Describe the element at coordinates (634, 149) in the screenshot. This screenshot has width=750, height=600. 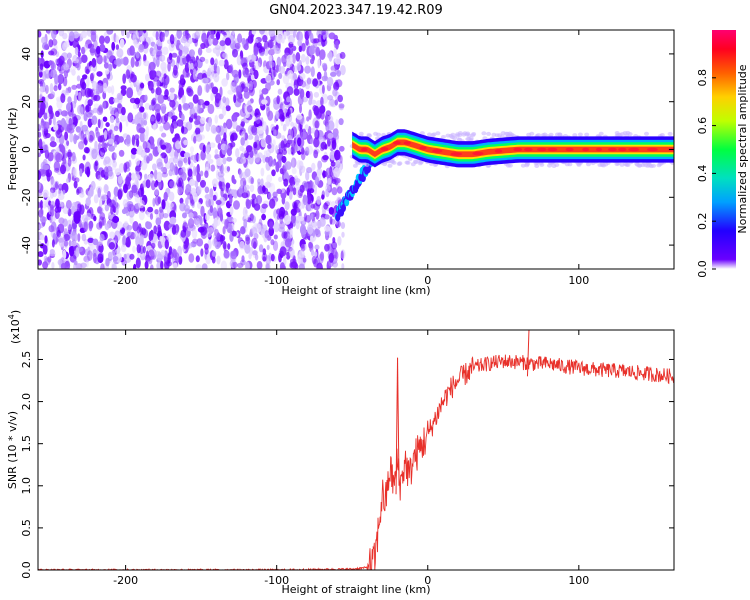
I see `signal-core-cell` at that location.